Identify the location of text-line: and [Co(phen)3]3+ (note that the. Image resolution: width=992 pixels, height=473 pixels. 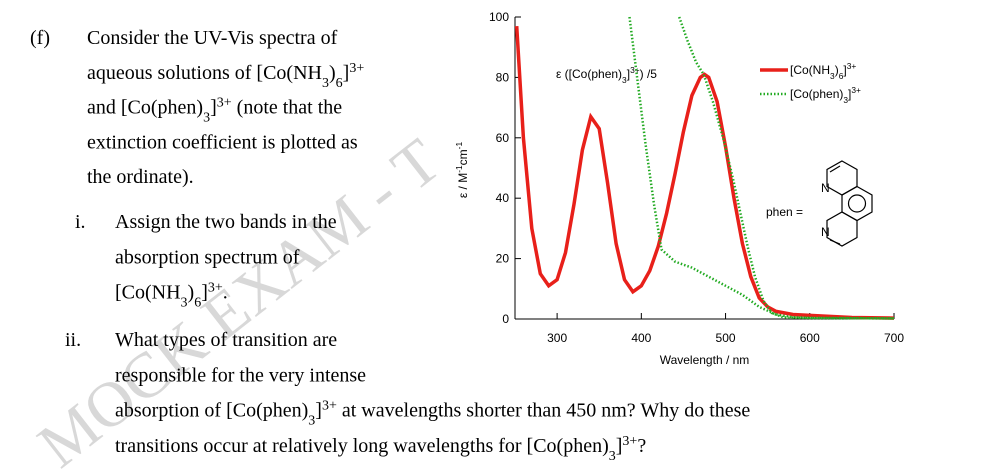
(214, 110).